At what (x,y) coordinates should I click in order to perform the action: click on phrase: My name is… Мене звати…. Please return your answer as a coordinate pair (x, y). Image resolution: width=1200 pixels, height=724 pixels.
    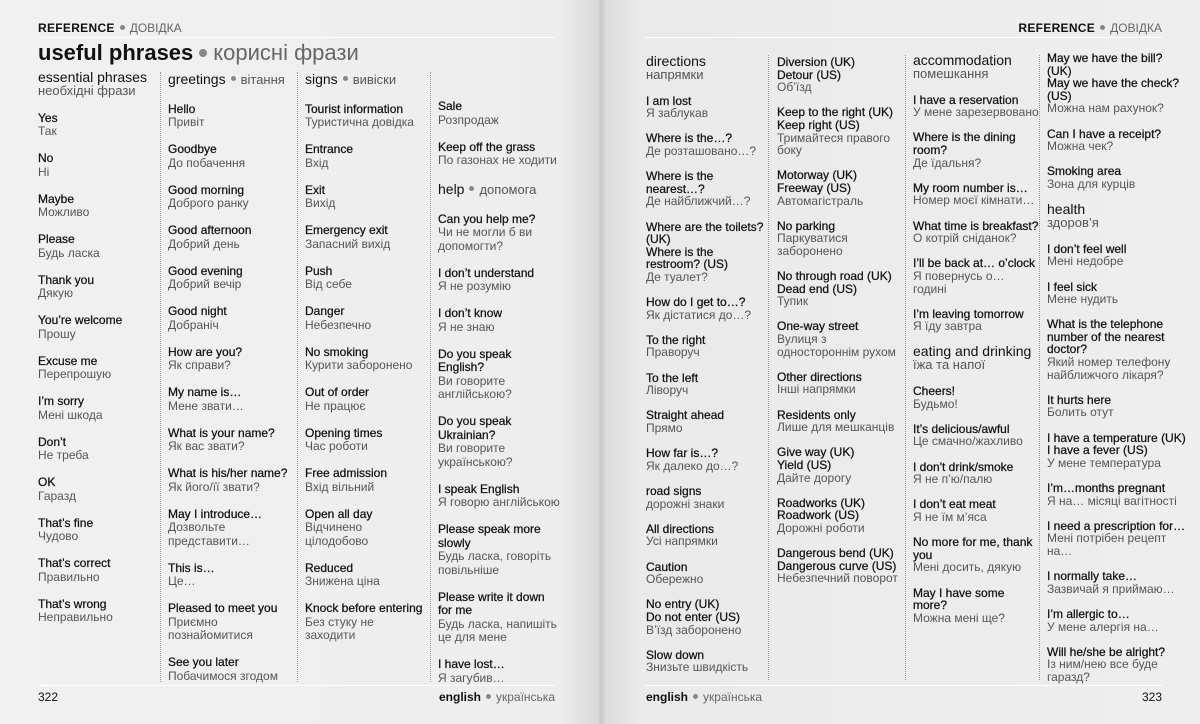
    Looking at the image, I should click on (230, 399).